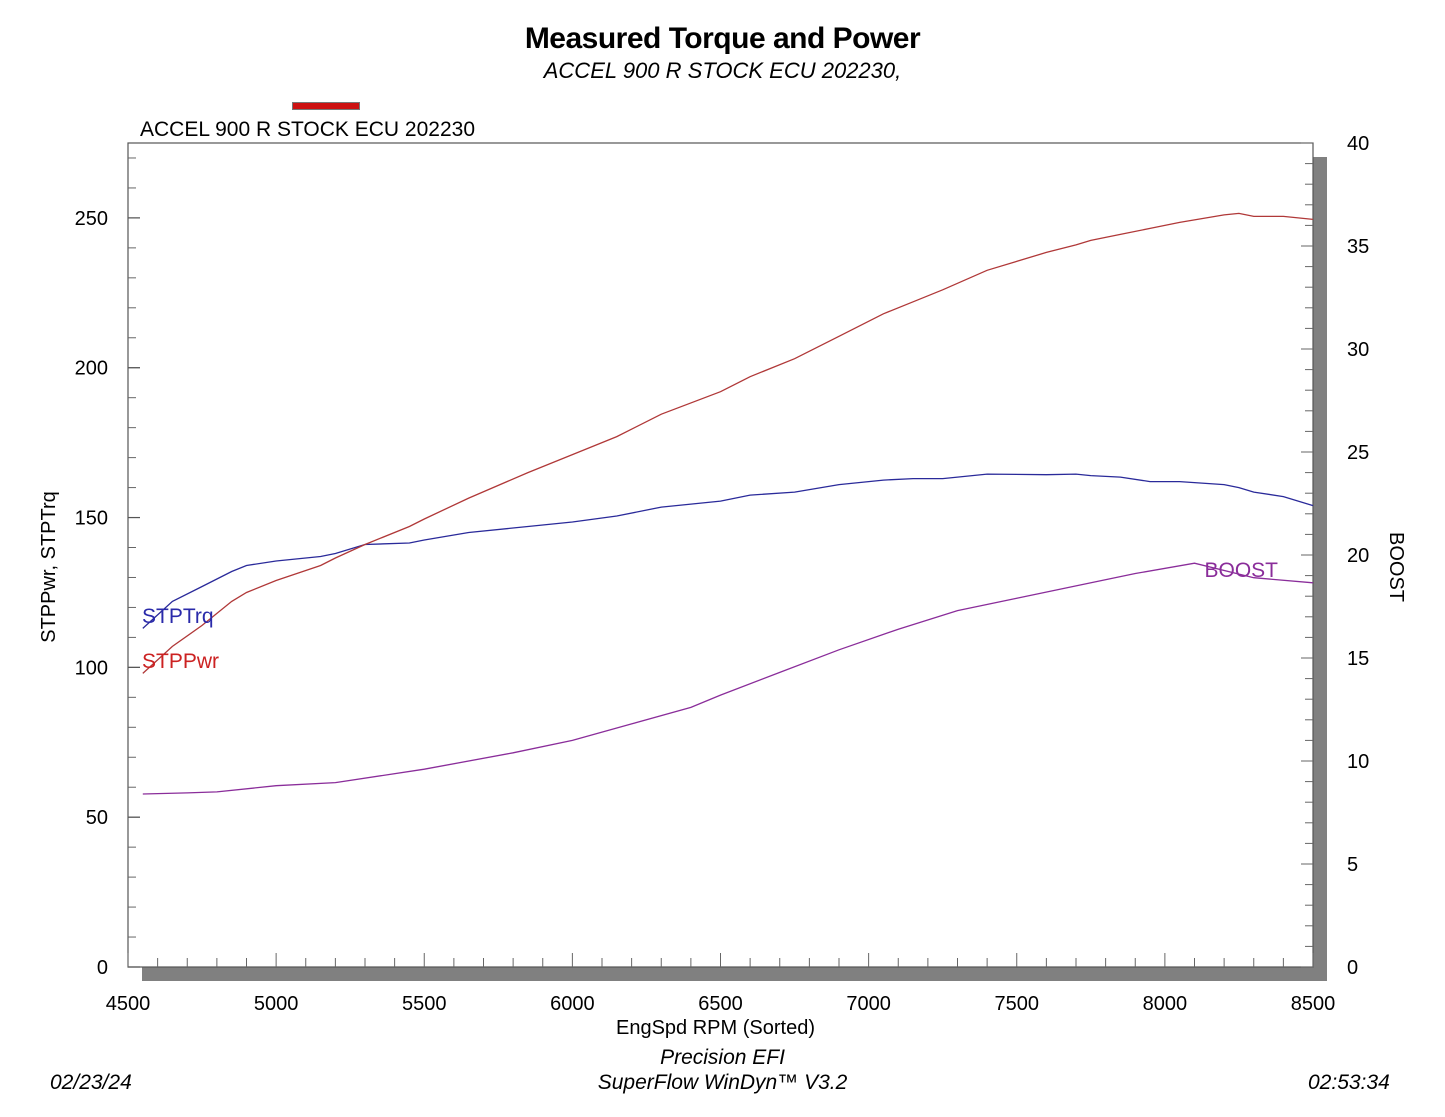 This screenshot has width=1445, height=1117. What do you see at coordinates (1320, 569) in the screenshot?
I see `plot-shadow-right` at bounding box center [1320, 569].